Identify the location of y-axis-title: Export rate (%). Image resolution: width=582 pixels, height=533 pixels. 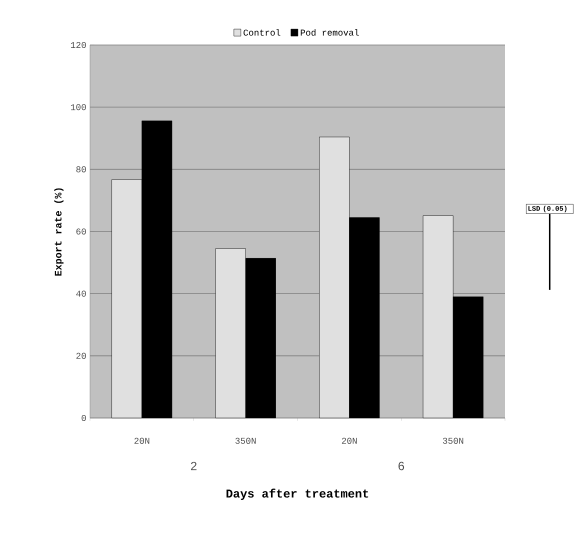
(59, 232).